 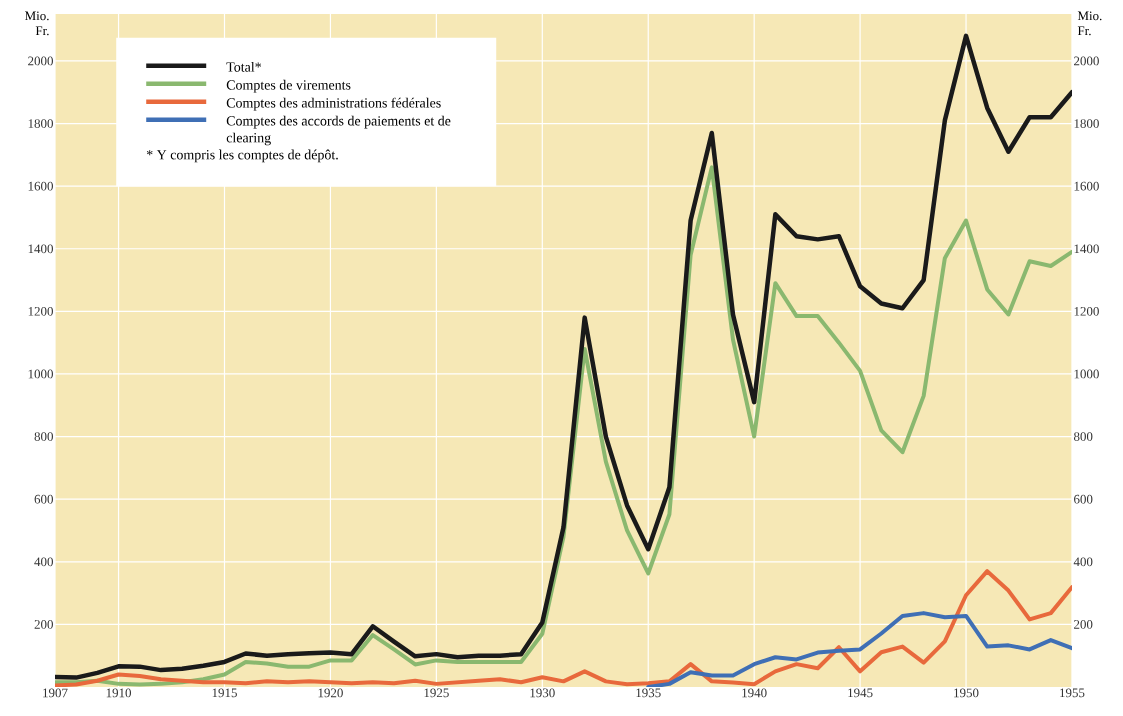 I want to click on y-tick-label: 400, so click(x=43, y=562).